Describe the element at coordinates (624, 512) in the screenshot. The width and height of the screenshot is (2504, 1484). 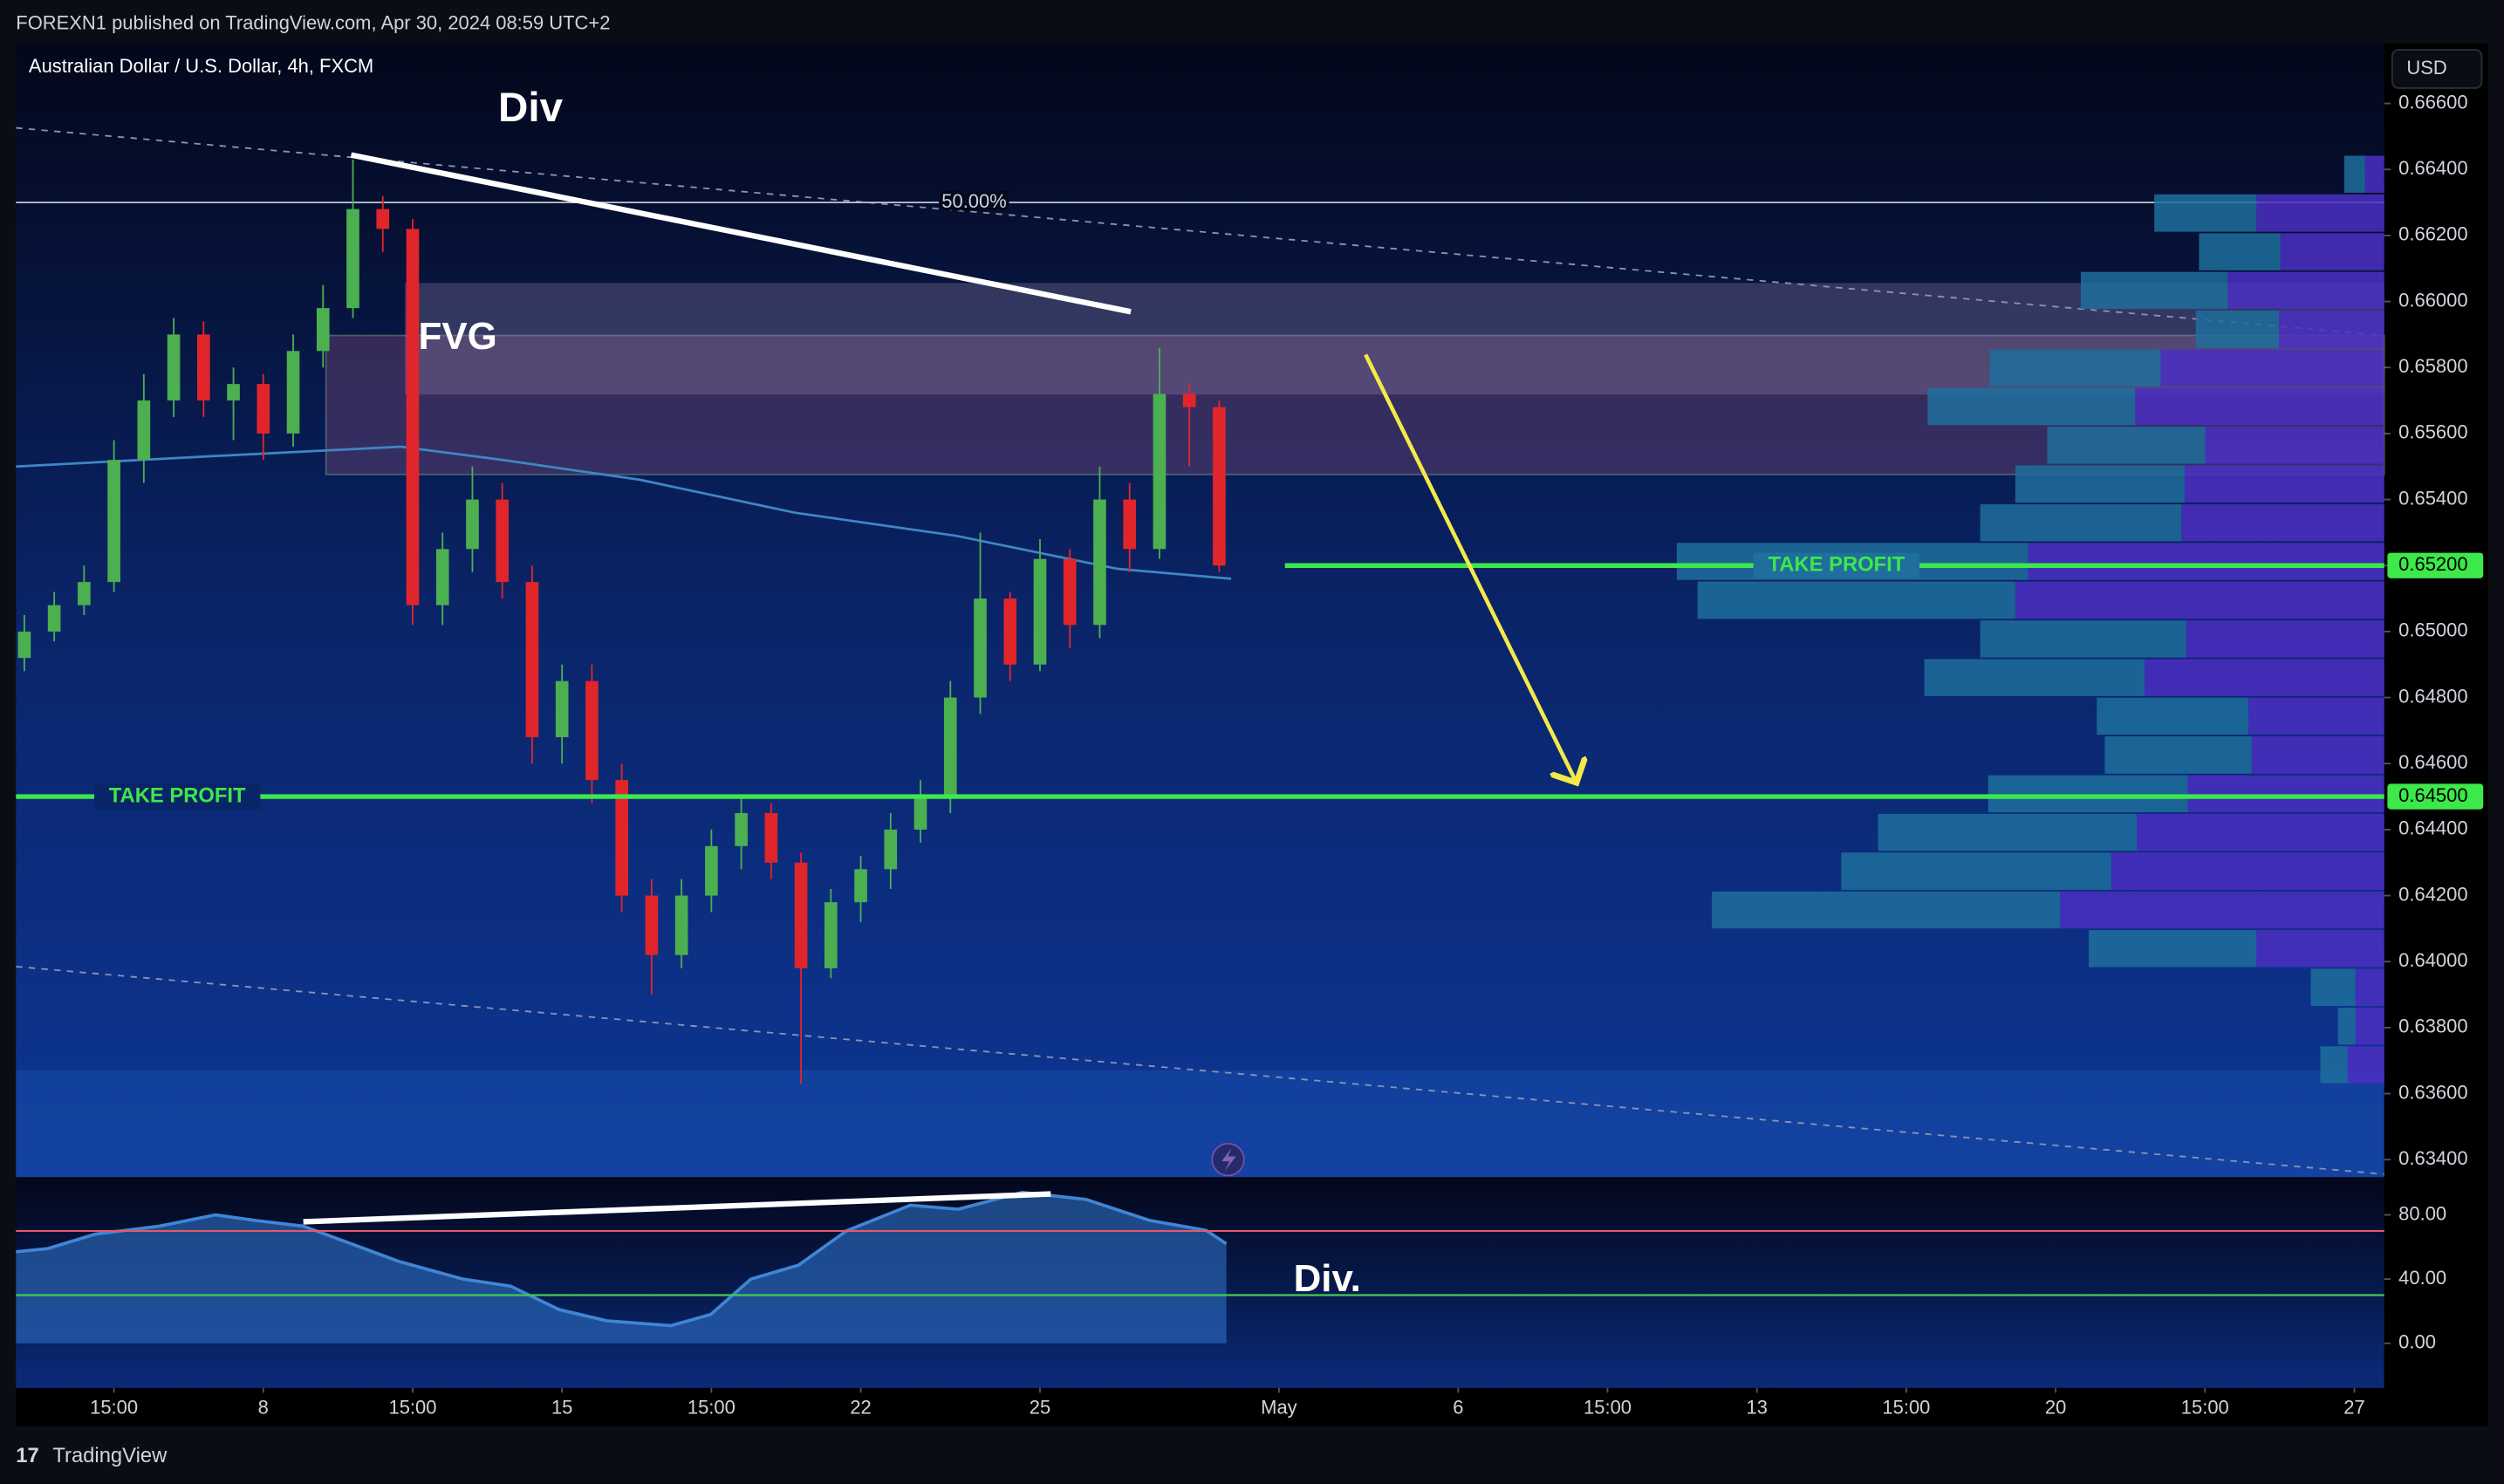
I see `moving-average` at that location.